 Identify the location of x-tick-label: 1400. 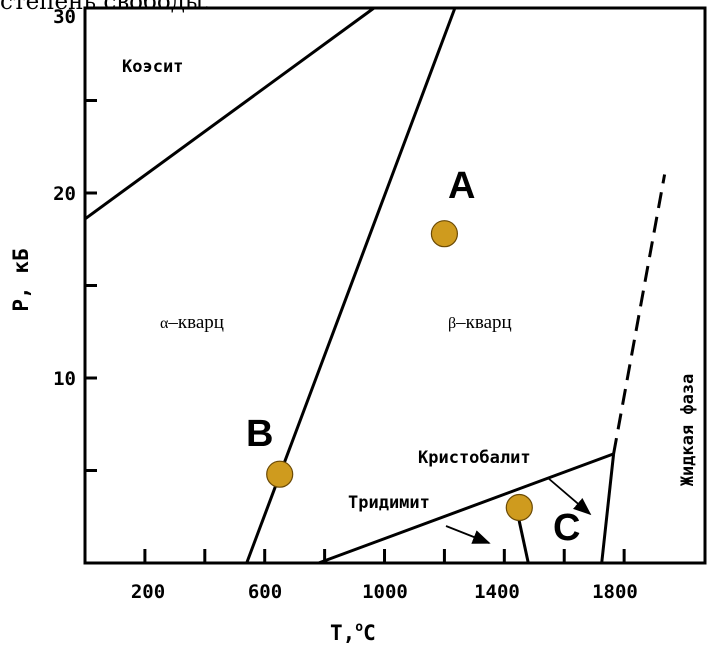
(497, 592).